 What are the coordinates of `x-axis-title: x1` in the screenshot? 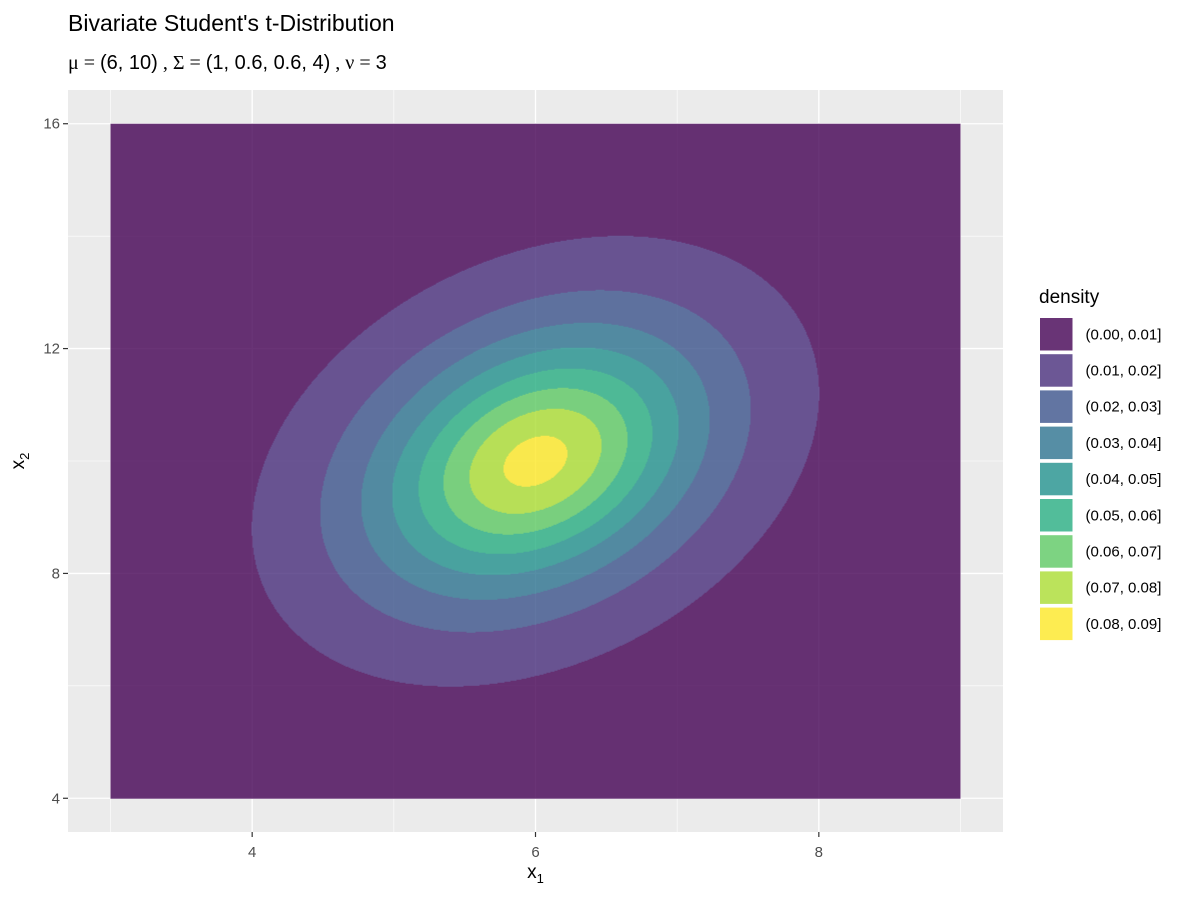 It's located at (535, 874).